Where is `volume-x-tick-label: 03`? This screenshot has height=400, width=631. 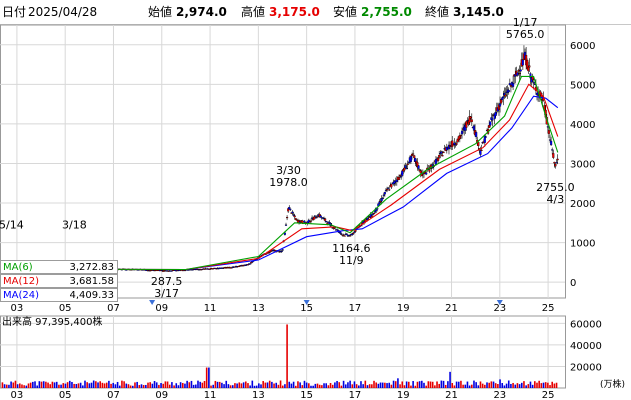
volume-x-tick-label: 03 is located at coordinates (17, 395).